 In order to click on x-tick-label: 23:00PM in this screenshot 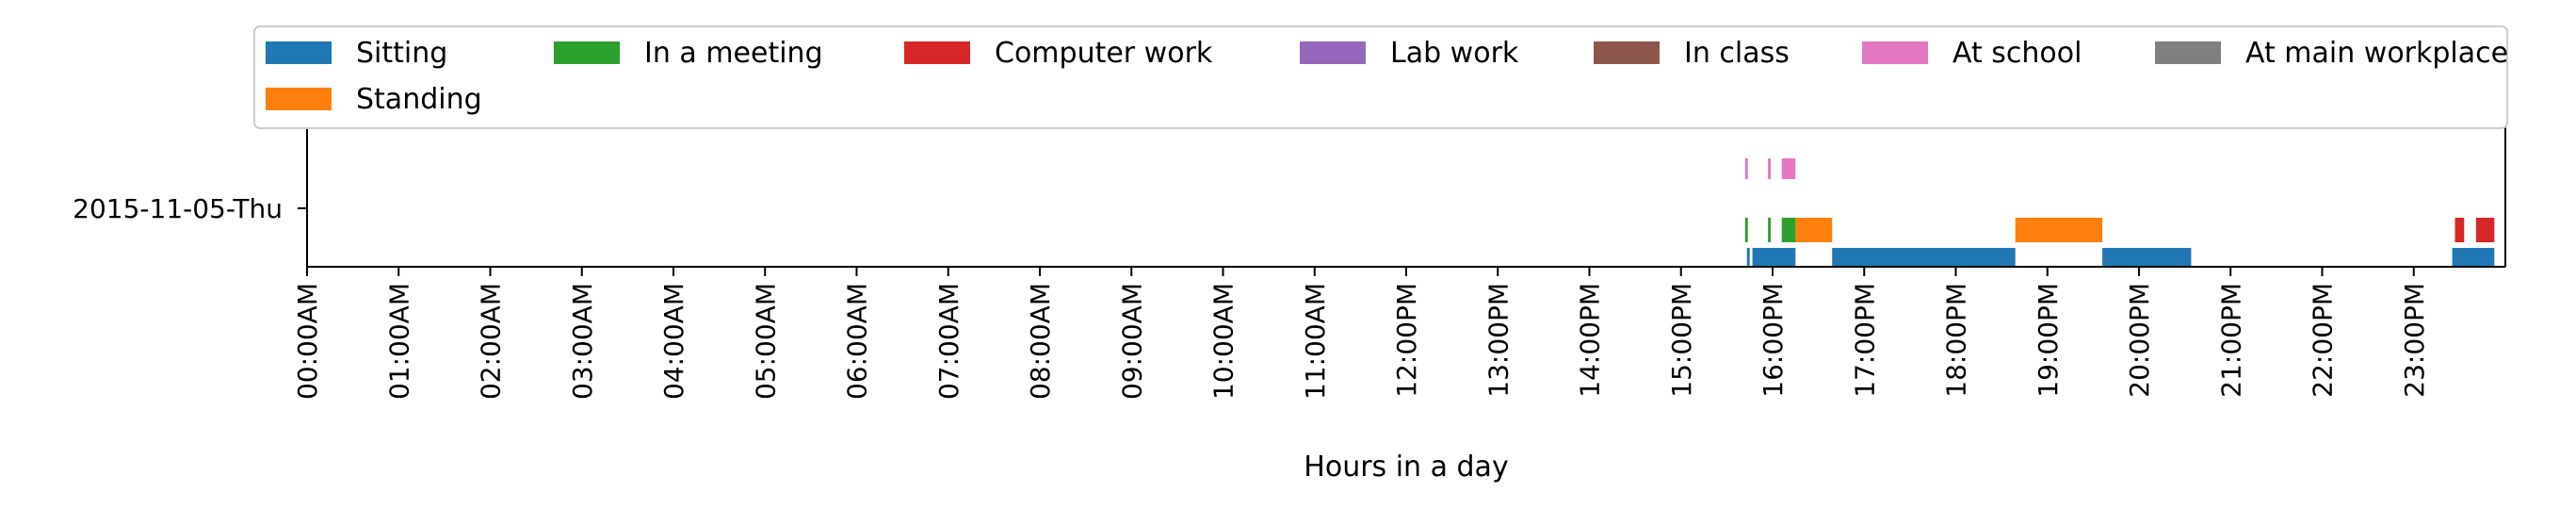, I will do `click(2414, 340)`.